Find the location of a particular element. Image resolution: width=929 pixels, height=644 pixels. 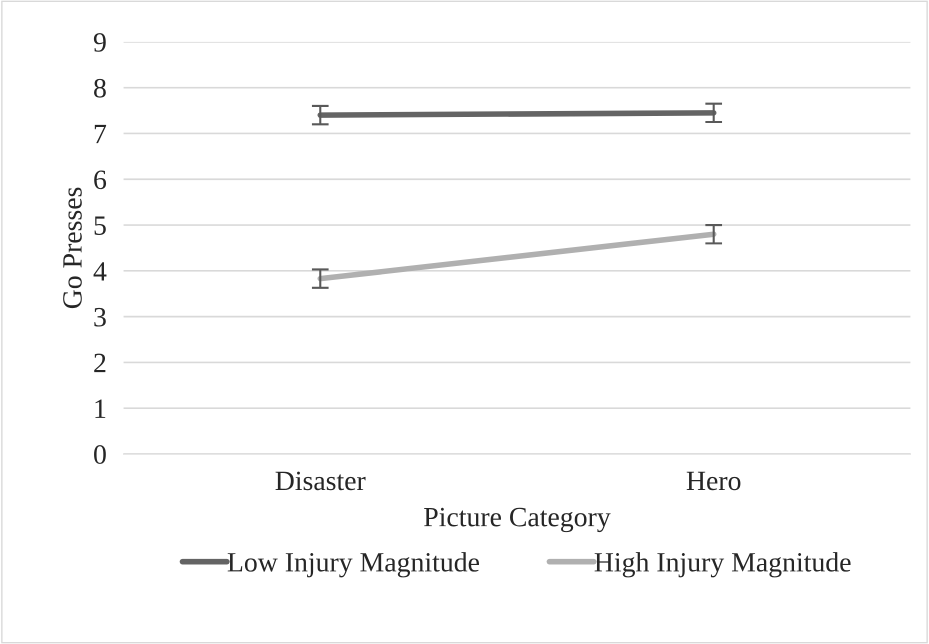

y-tick-label: 8 is located at coordinates (100, 88).